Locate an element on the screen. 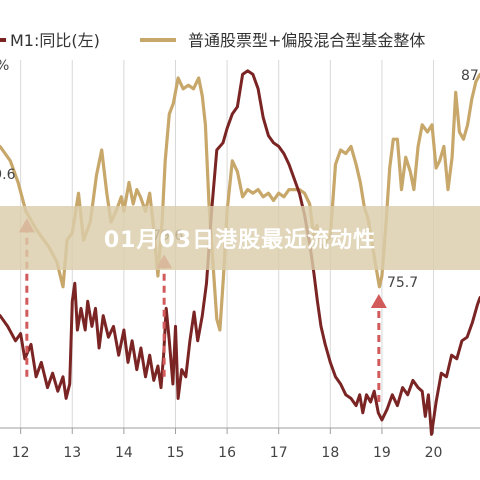  x-tick-label-16: 16 is located at coordinates (227, 453).